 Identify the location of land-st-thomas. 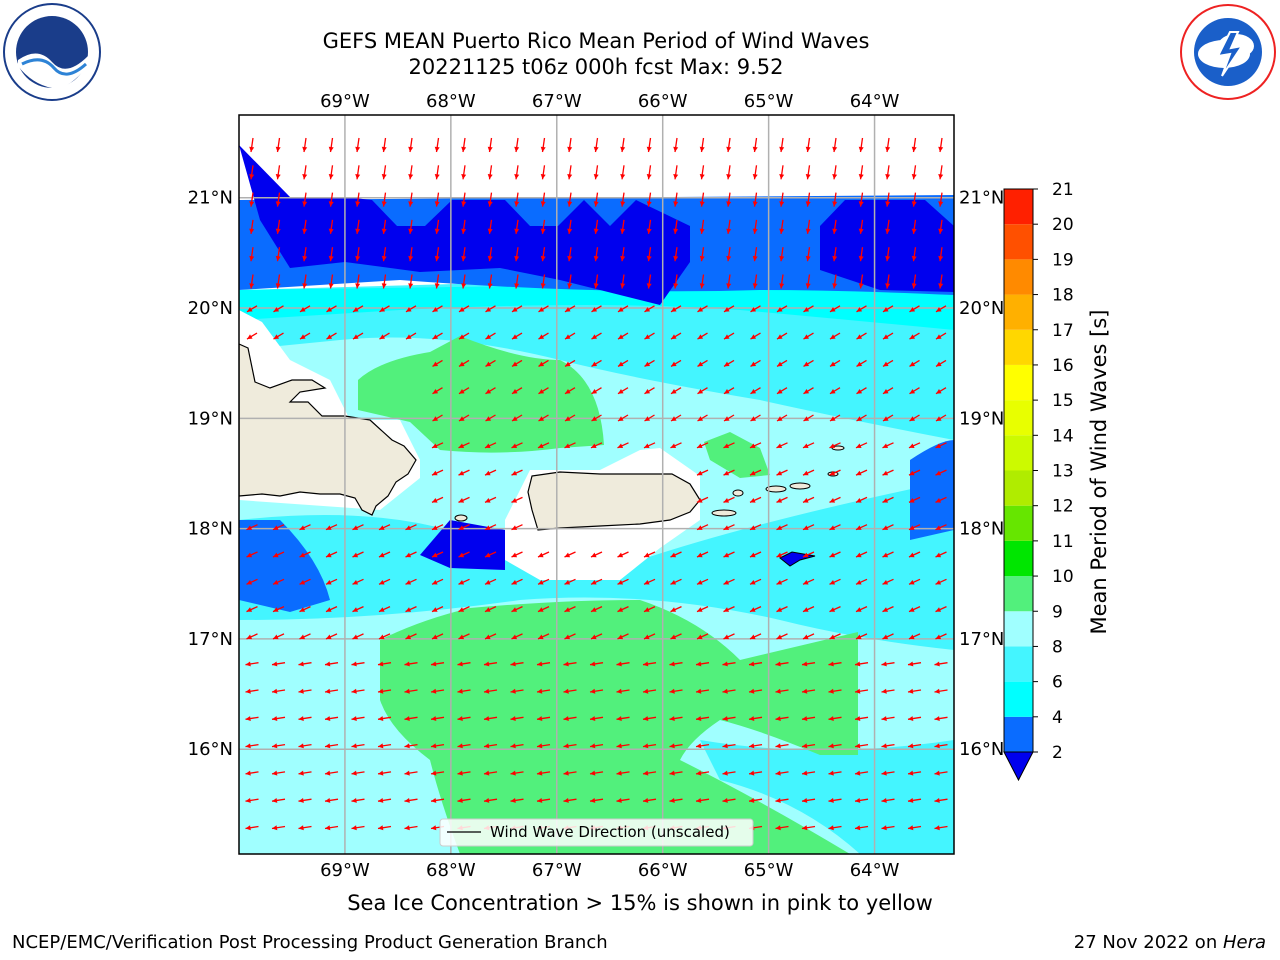
(776, 489).